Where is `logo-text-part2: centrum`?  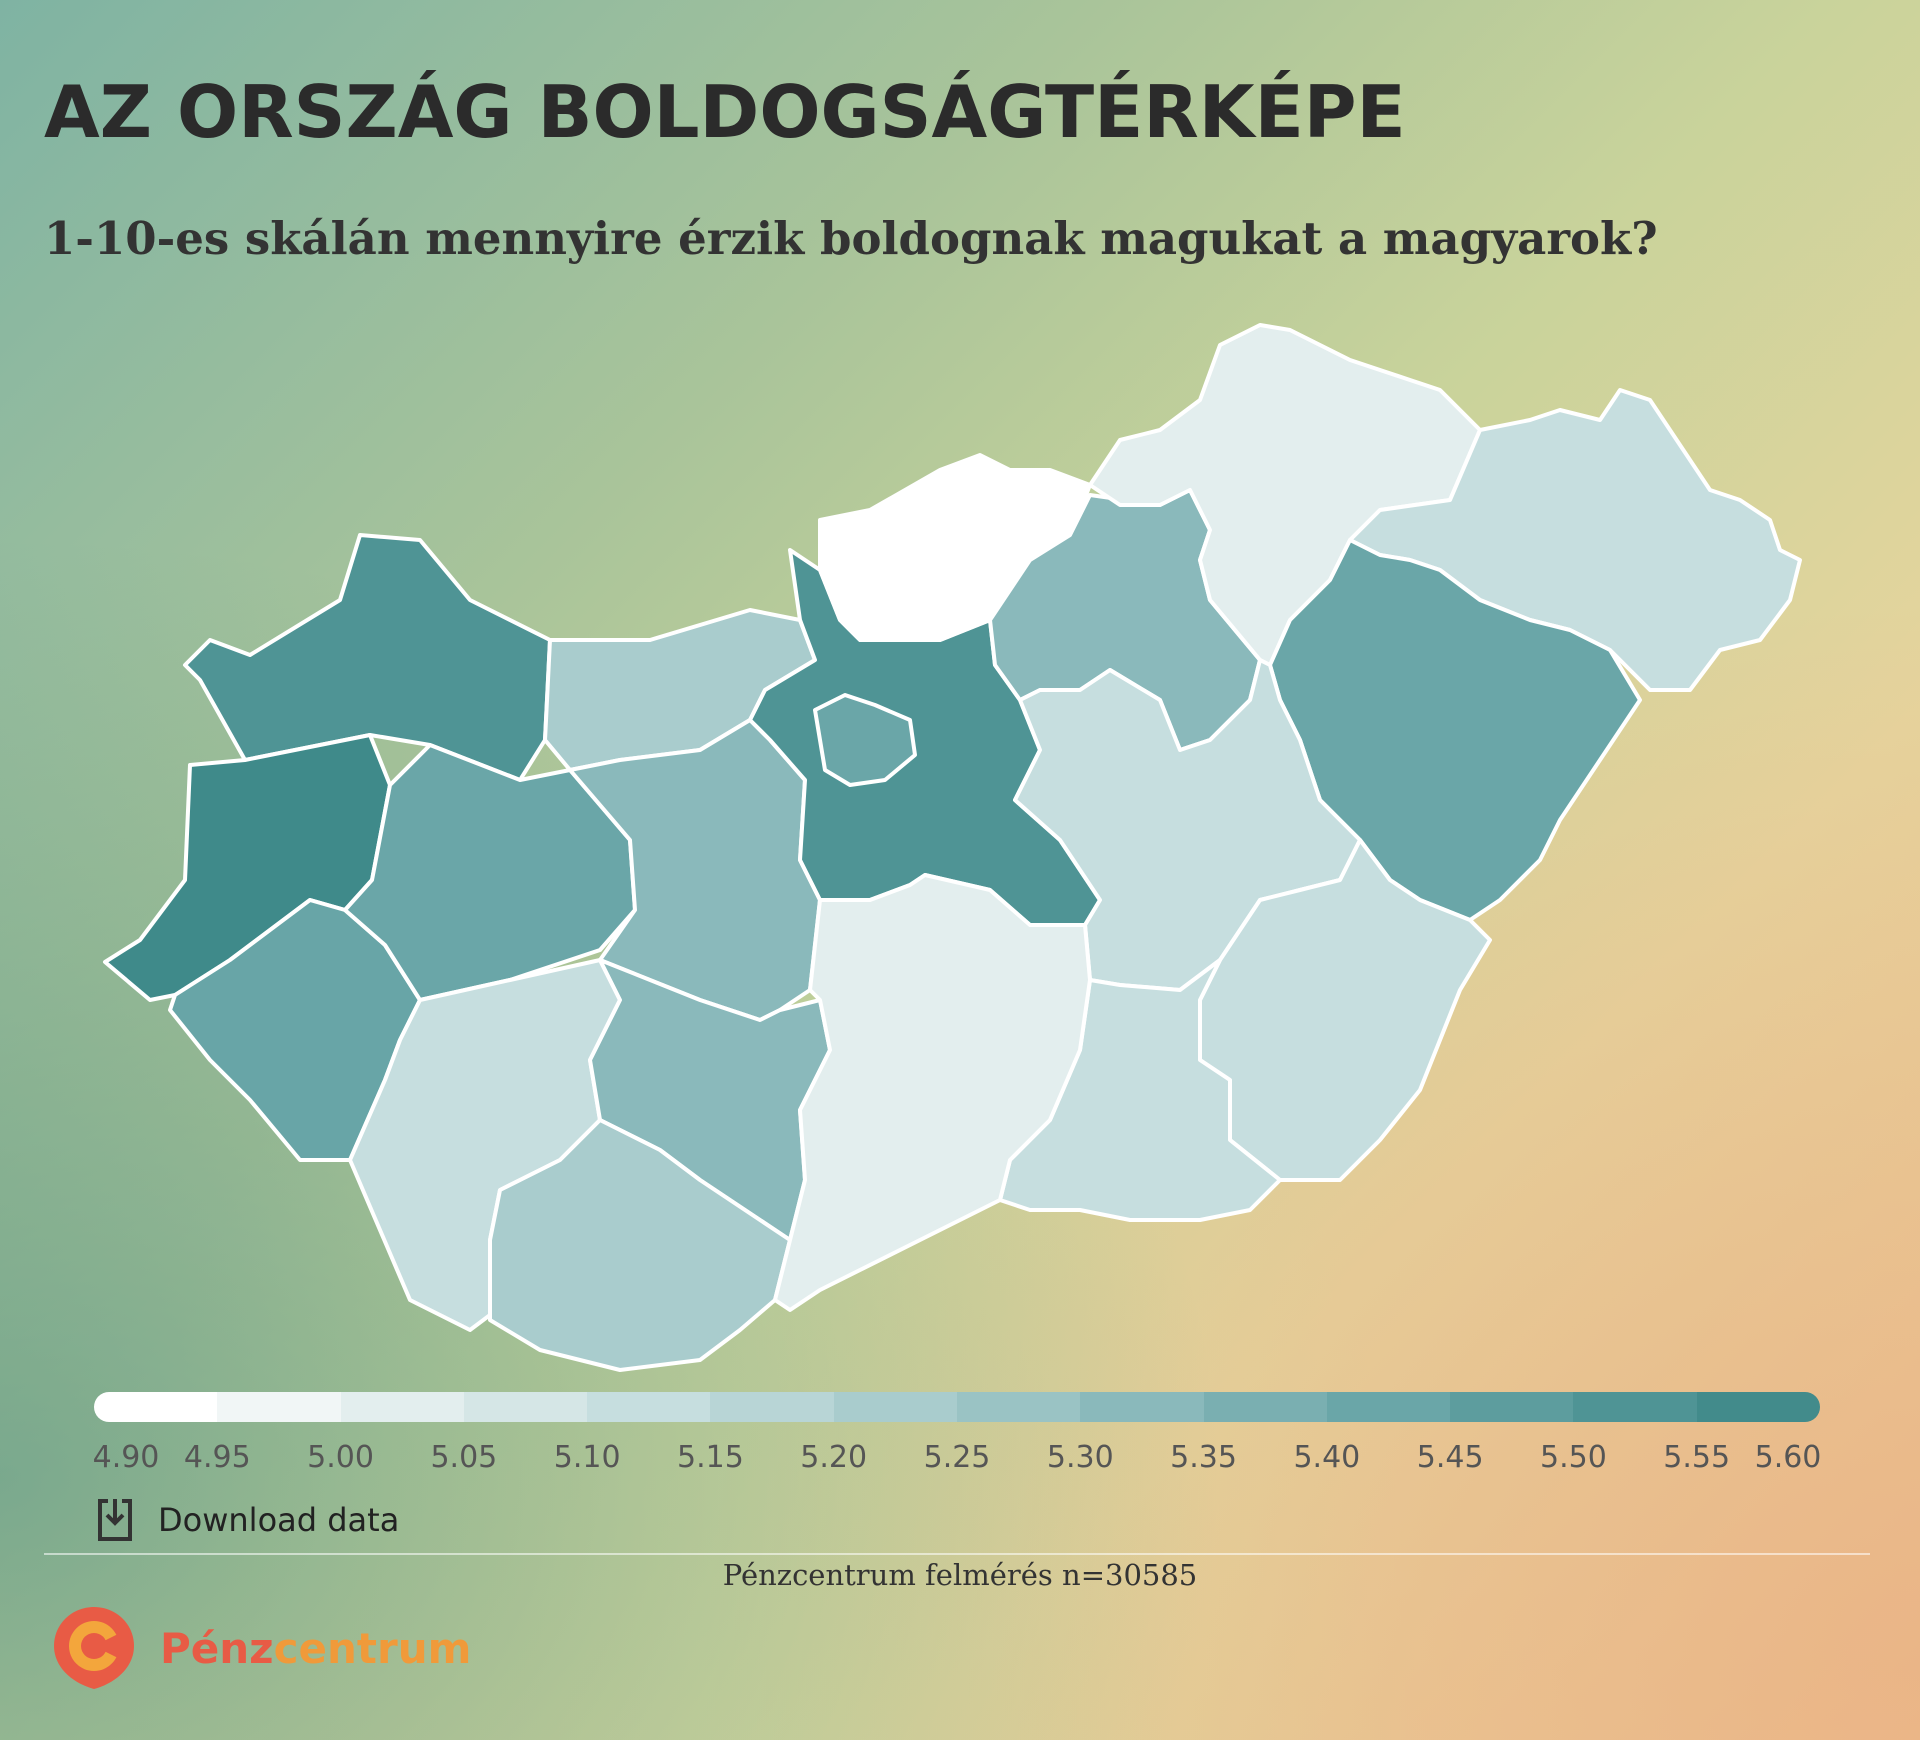
logo-text-part2: centrum is located at coordinates (372, 1648).